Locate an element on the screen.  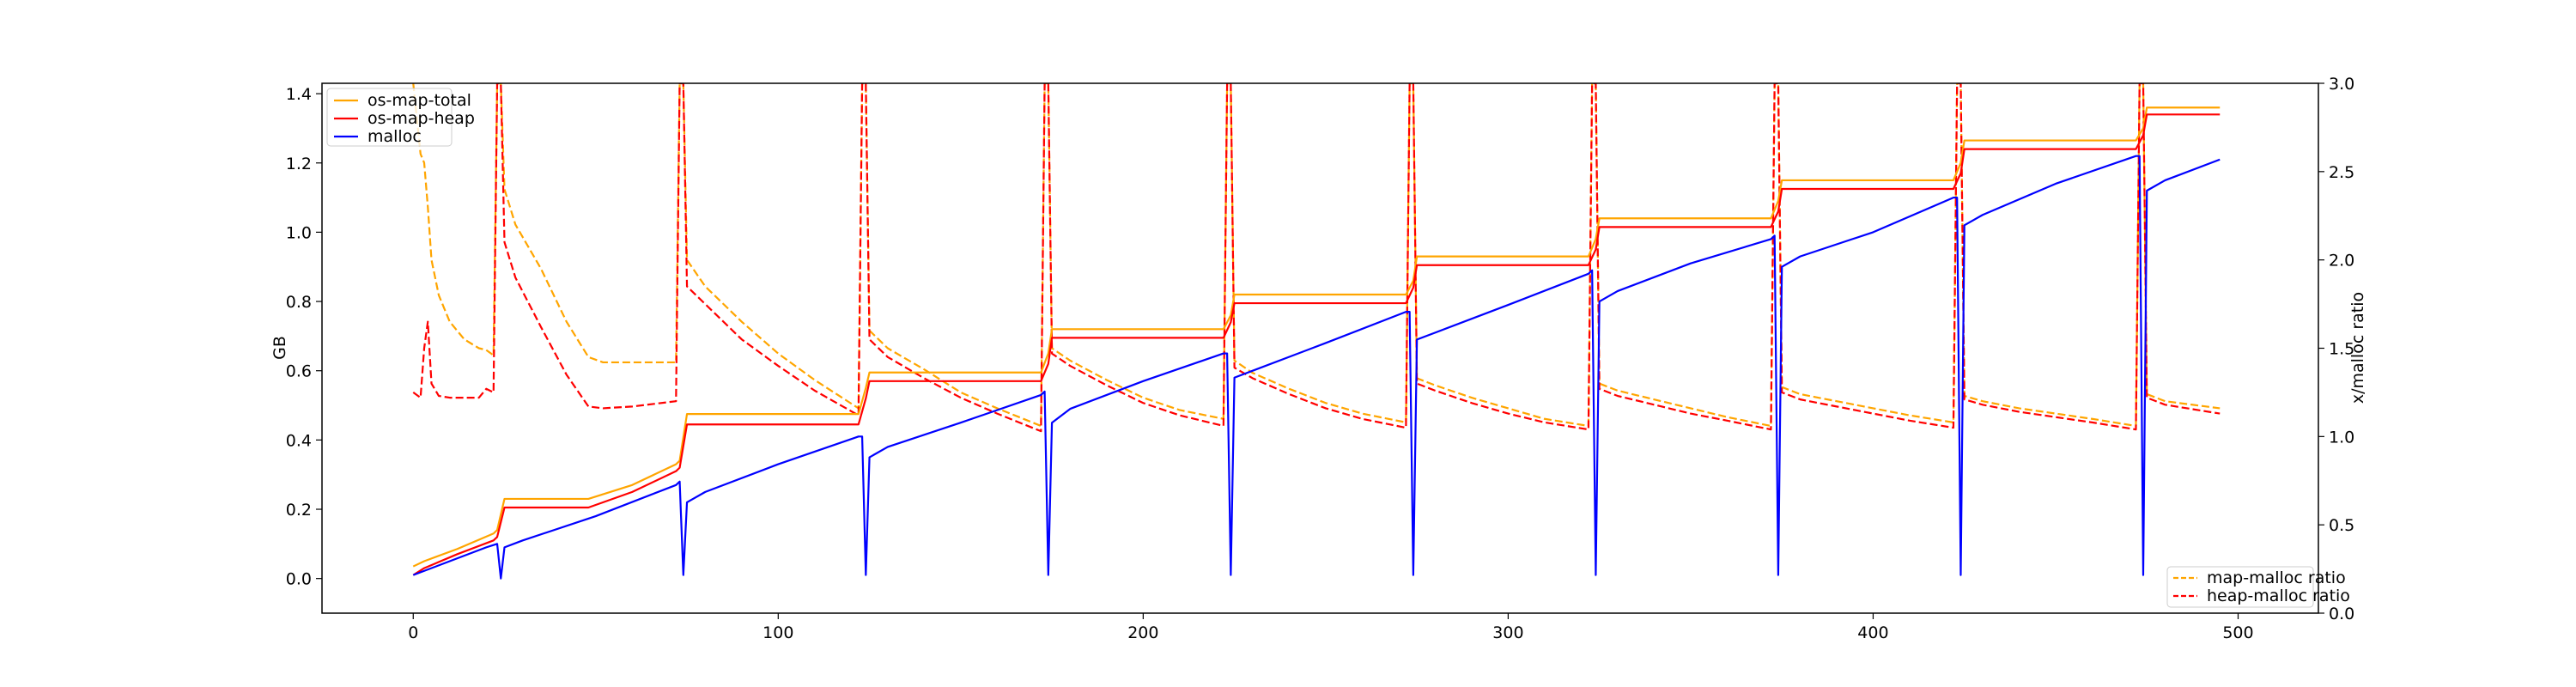
y-left-tick-label: 1.0 is located at coordinates (299, 232).